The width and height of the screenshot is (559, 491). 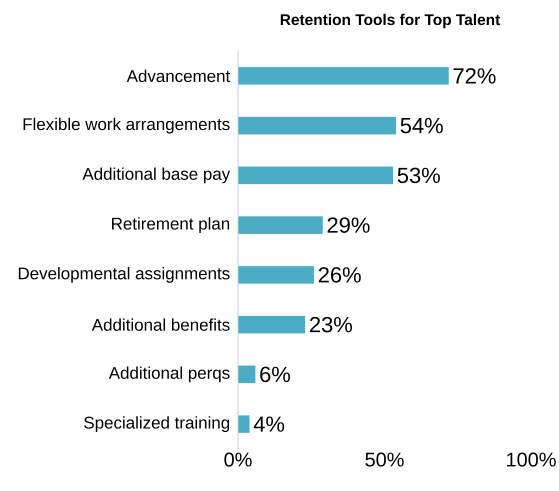 What do you see at coordinates (384, 459) in the screenshot?
I see `x-tick-label: 50%` at bounding box center [384, 459].